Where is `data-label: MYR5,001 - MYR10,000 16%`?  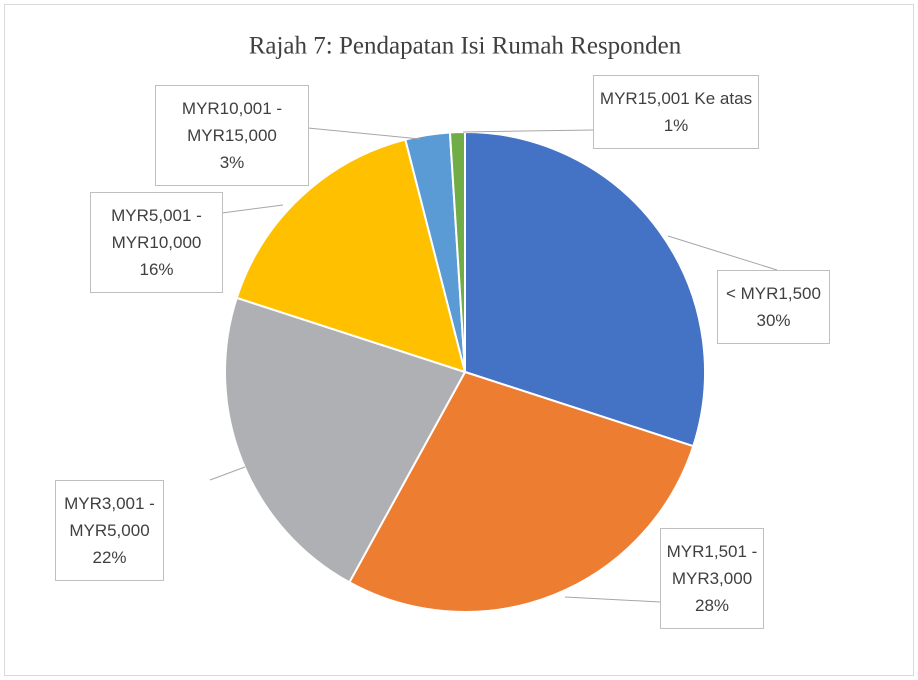 data-label: MYR5,001 - MYR10,000 16% is located at coordinates (156, 242).